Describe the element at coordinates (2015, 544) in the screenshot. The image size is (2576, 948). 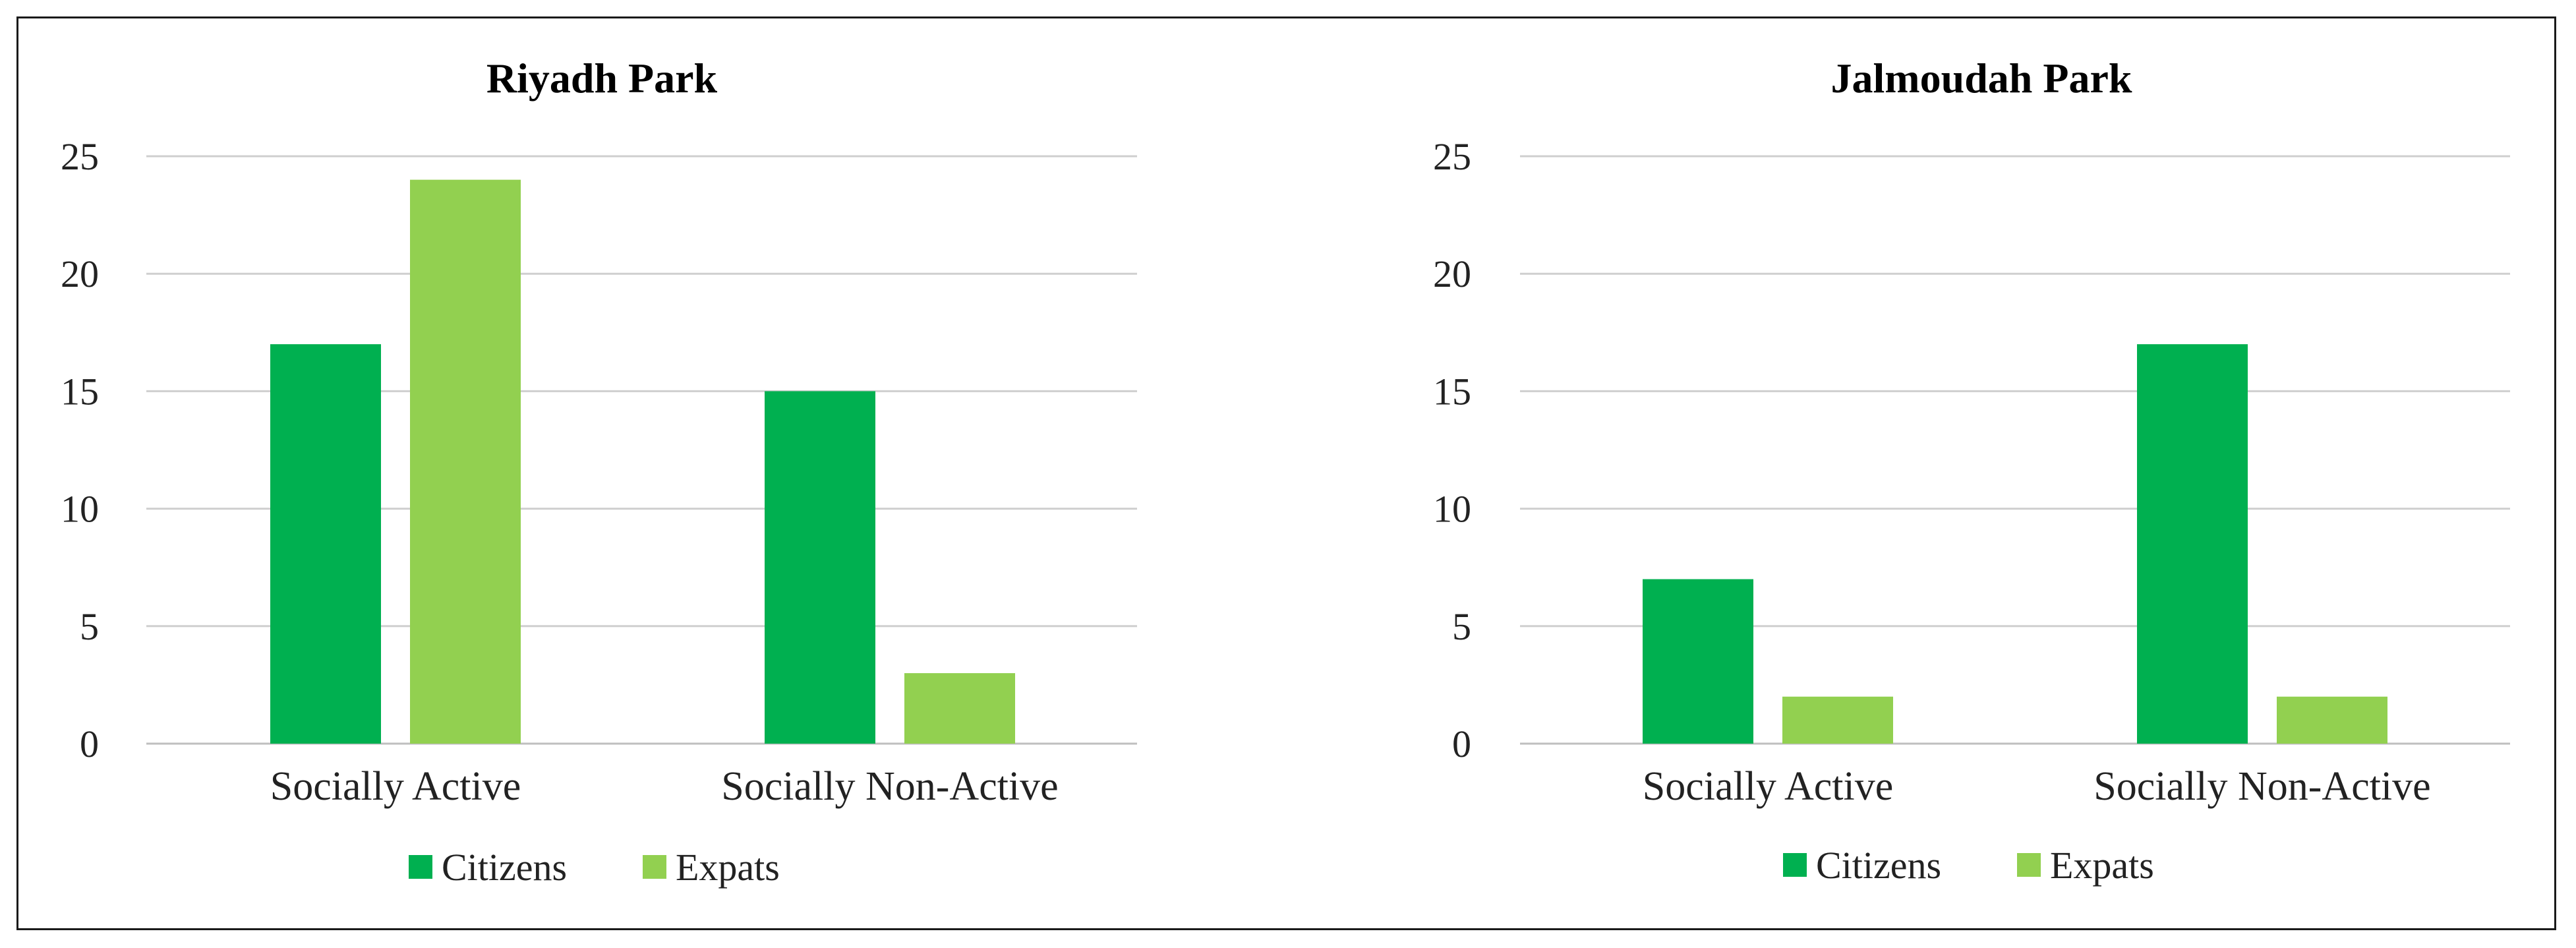
I see `bar-layer` at that location.